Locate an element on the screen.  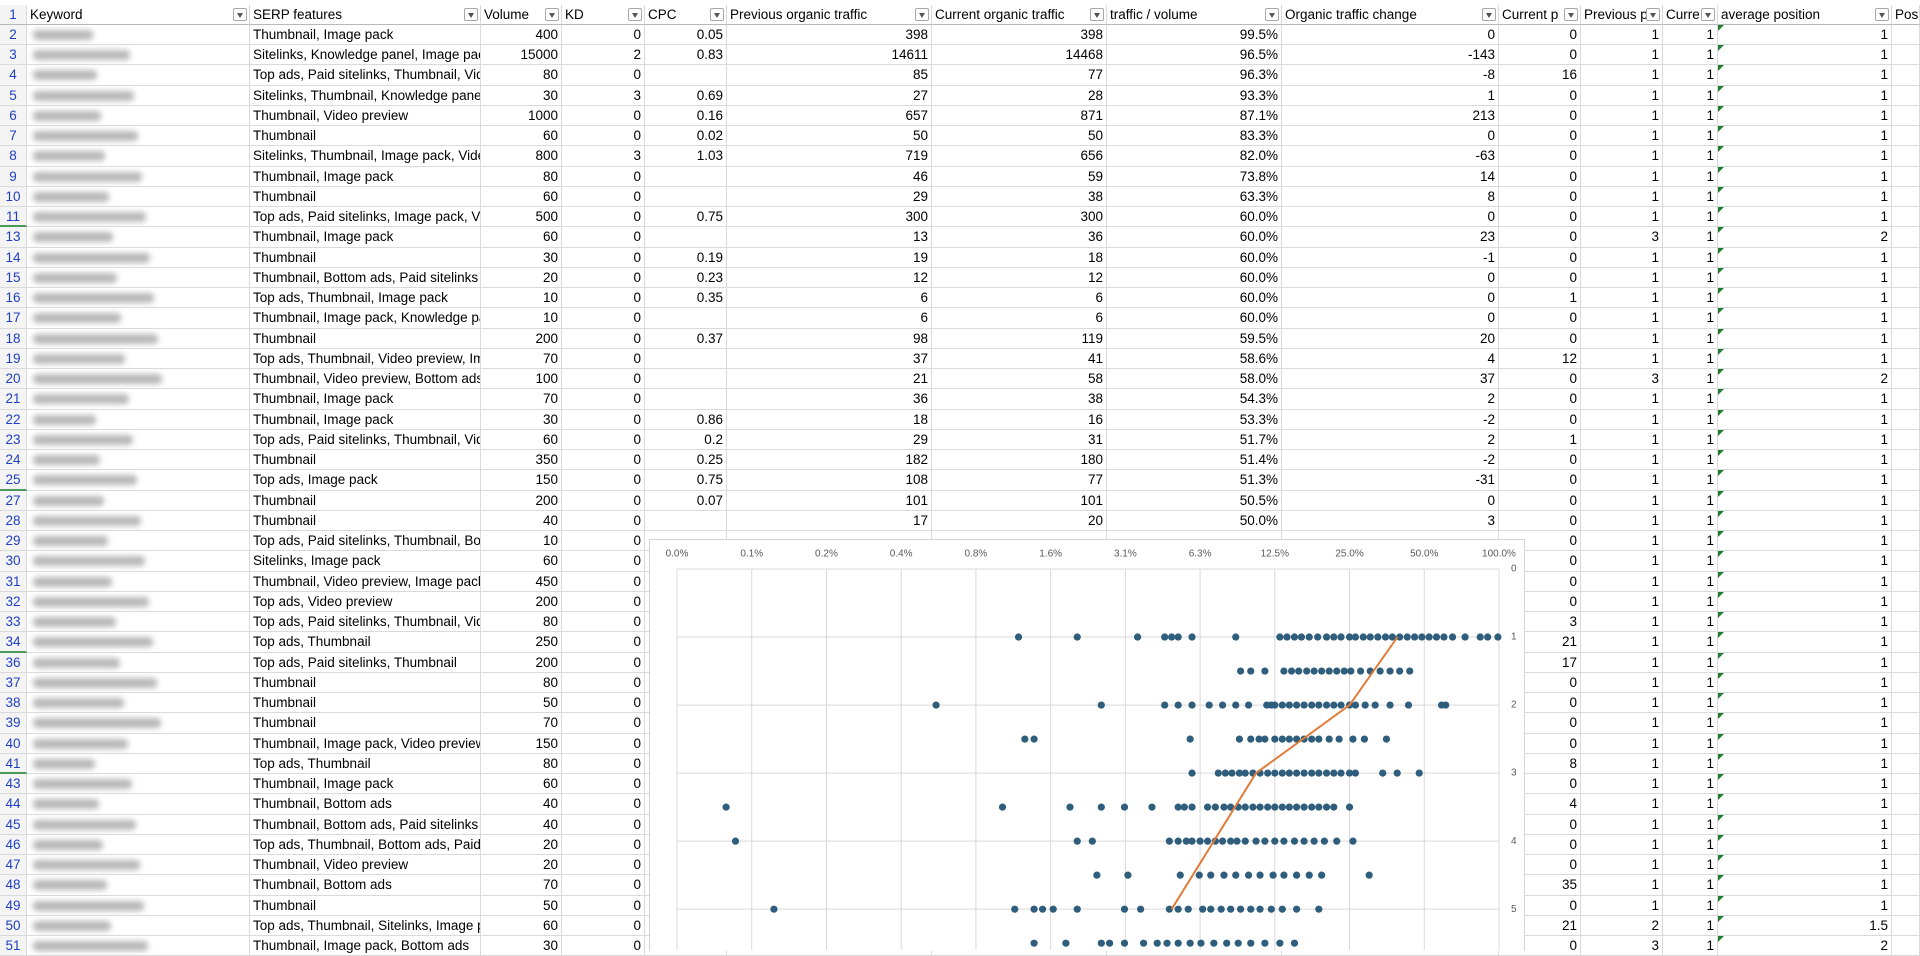
table-cell: 96.3% is located at coordinates (1194, 75).